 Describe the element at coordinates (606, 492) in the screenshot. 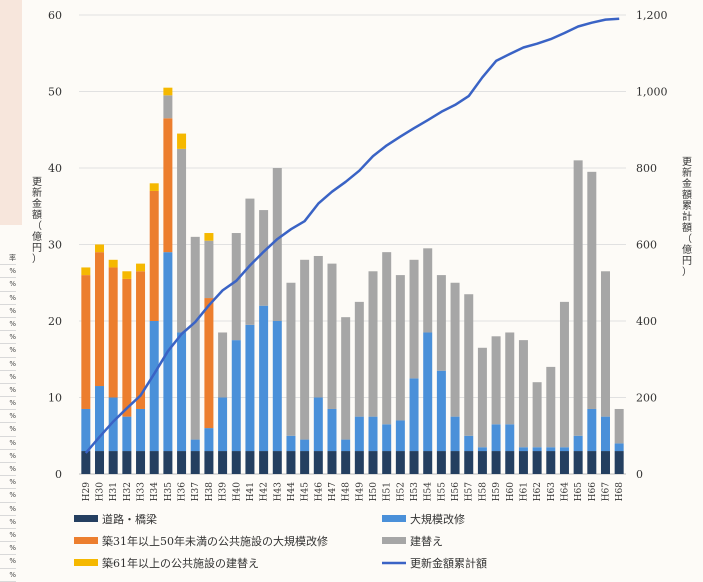

I see `x-tick-label: H67` at that location.